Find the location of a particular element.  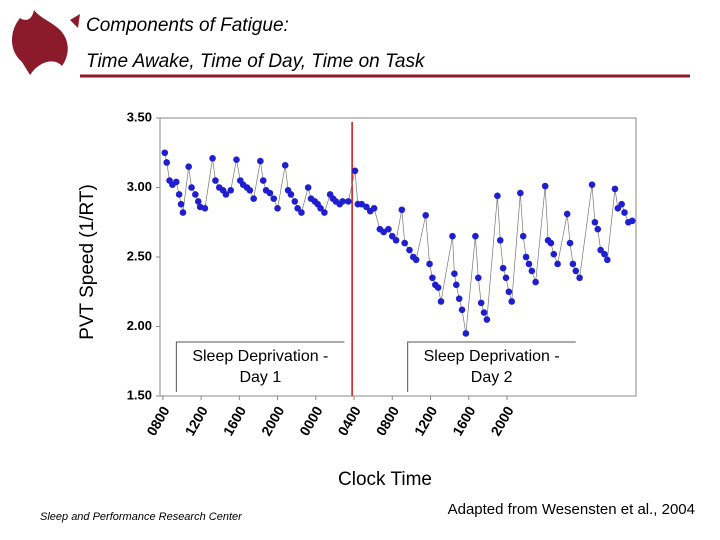

x-tick-label: 1200 is located at coordinates (196, 420).